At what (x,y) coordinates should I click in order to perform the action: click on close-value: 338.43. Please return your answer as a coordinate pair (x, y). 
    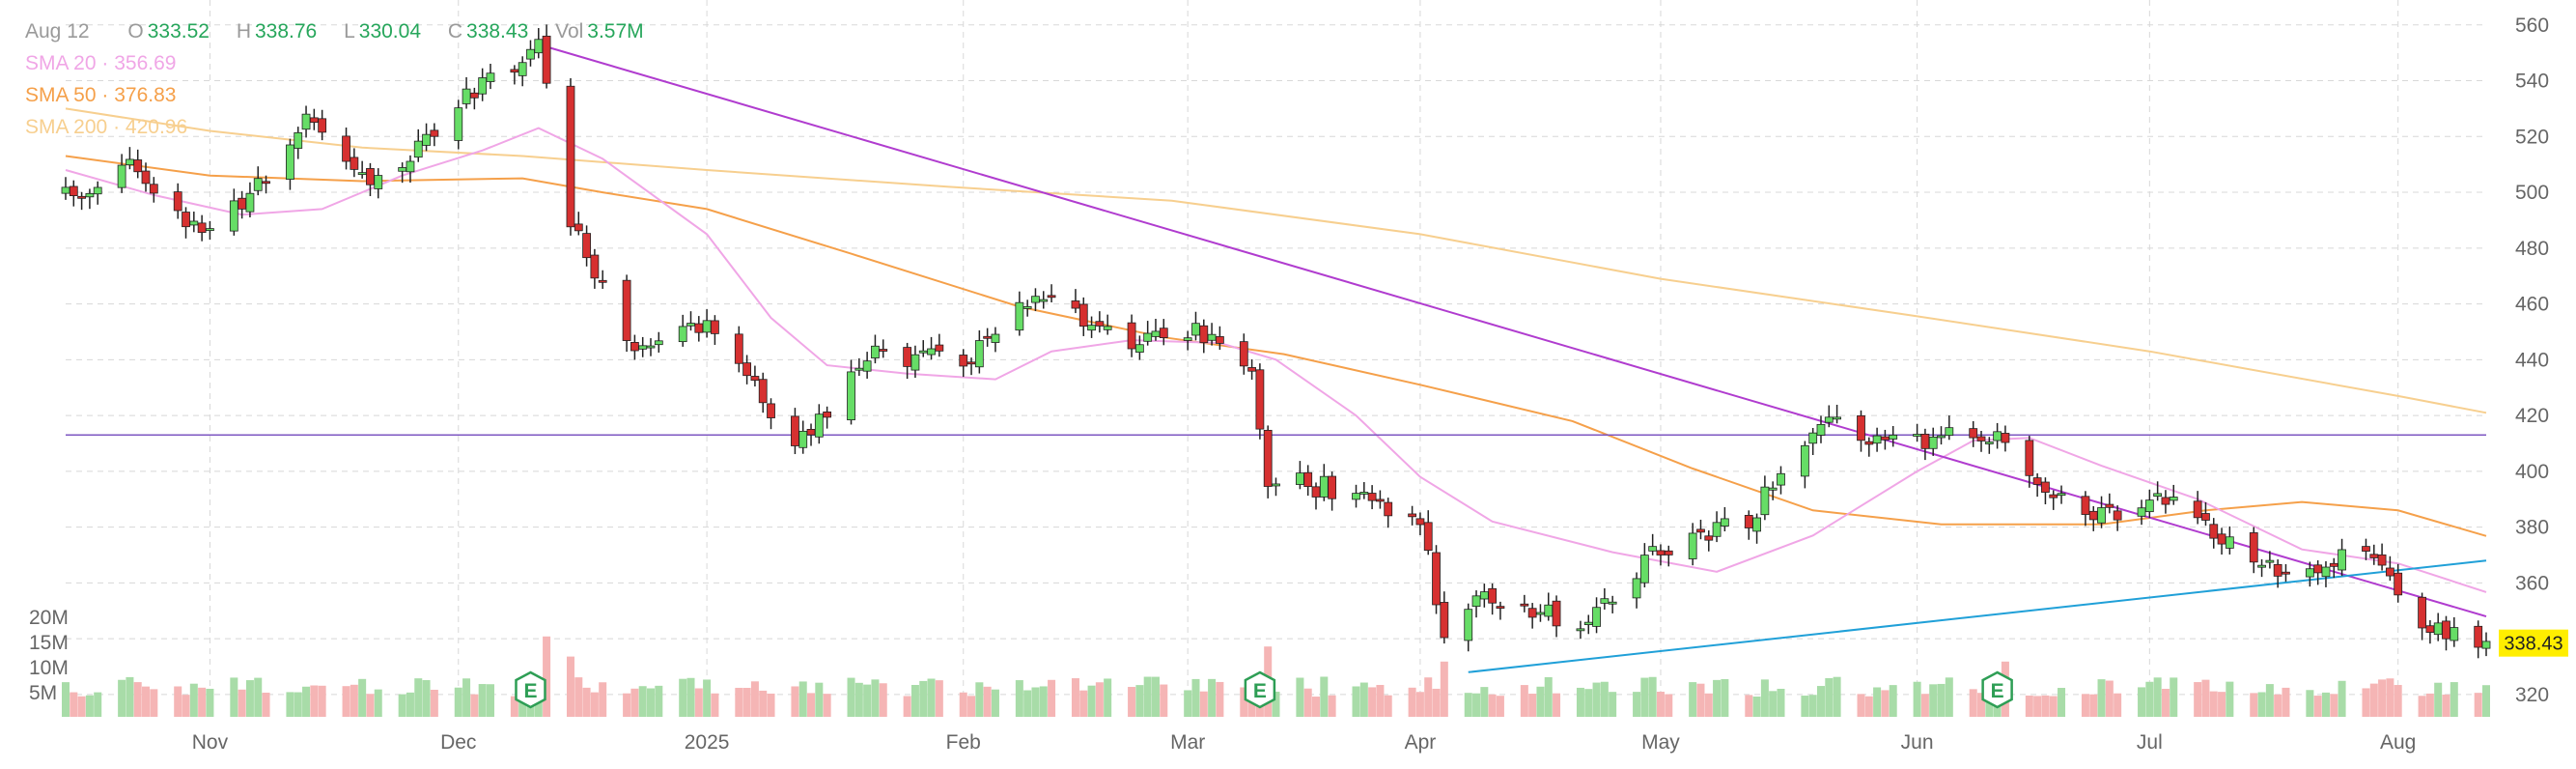
    Looking at the image, I should click on (498, 31).